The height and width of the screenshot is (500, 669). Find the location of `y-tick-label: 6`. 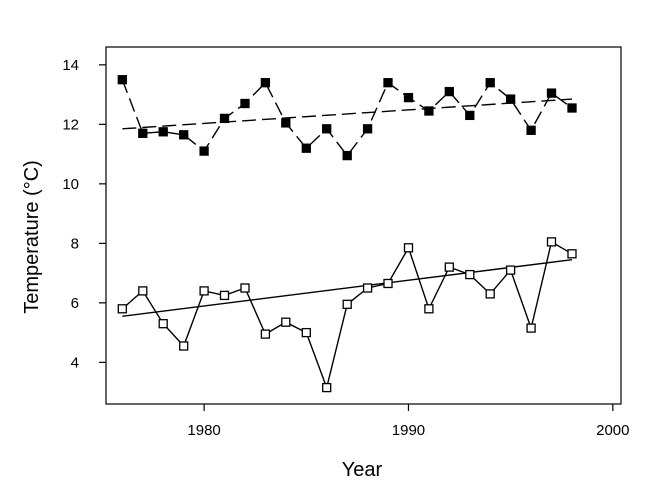

y-tick-label: 6 is located at coordinates (75, 303).